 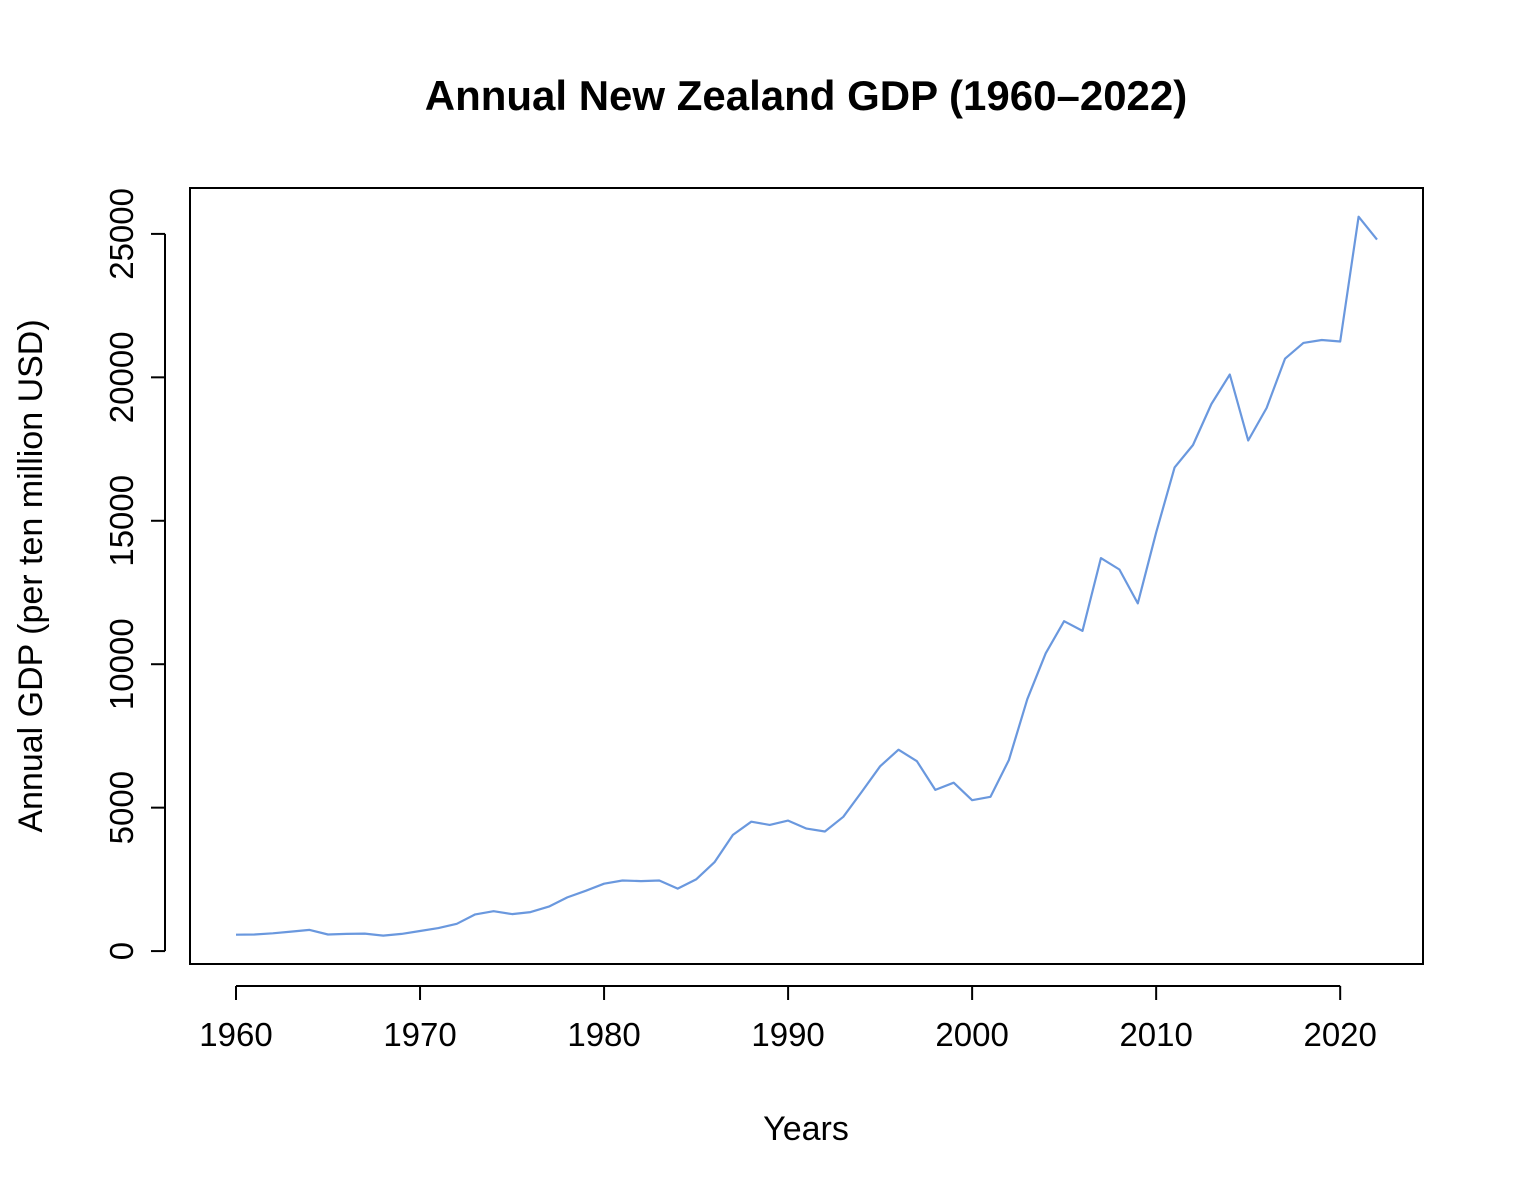 What do you see at coordinates (121, 807) in the screenshot?
I see `y-tick-label: 5000` at bounding box center [121, 807].